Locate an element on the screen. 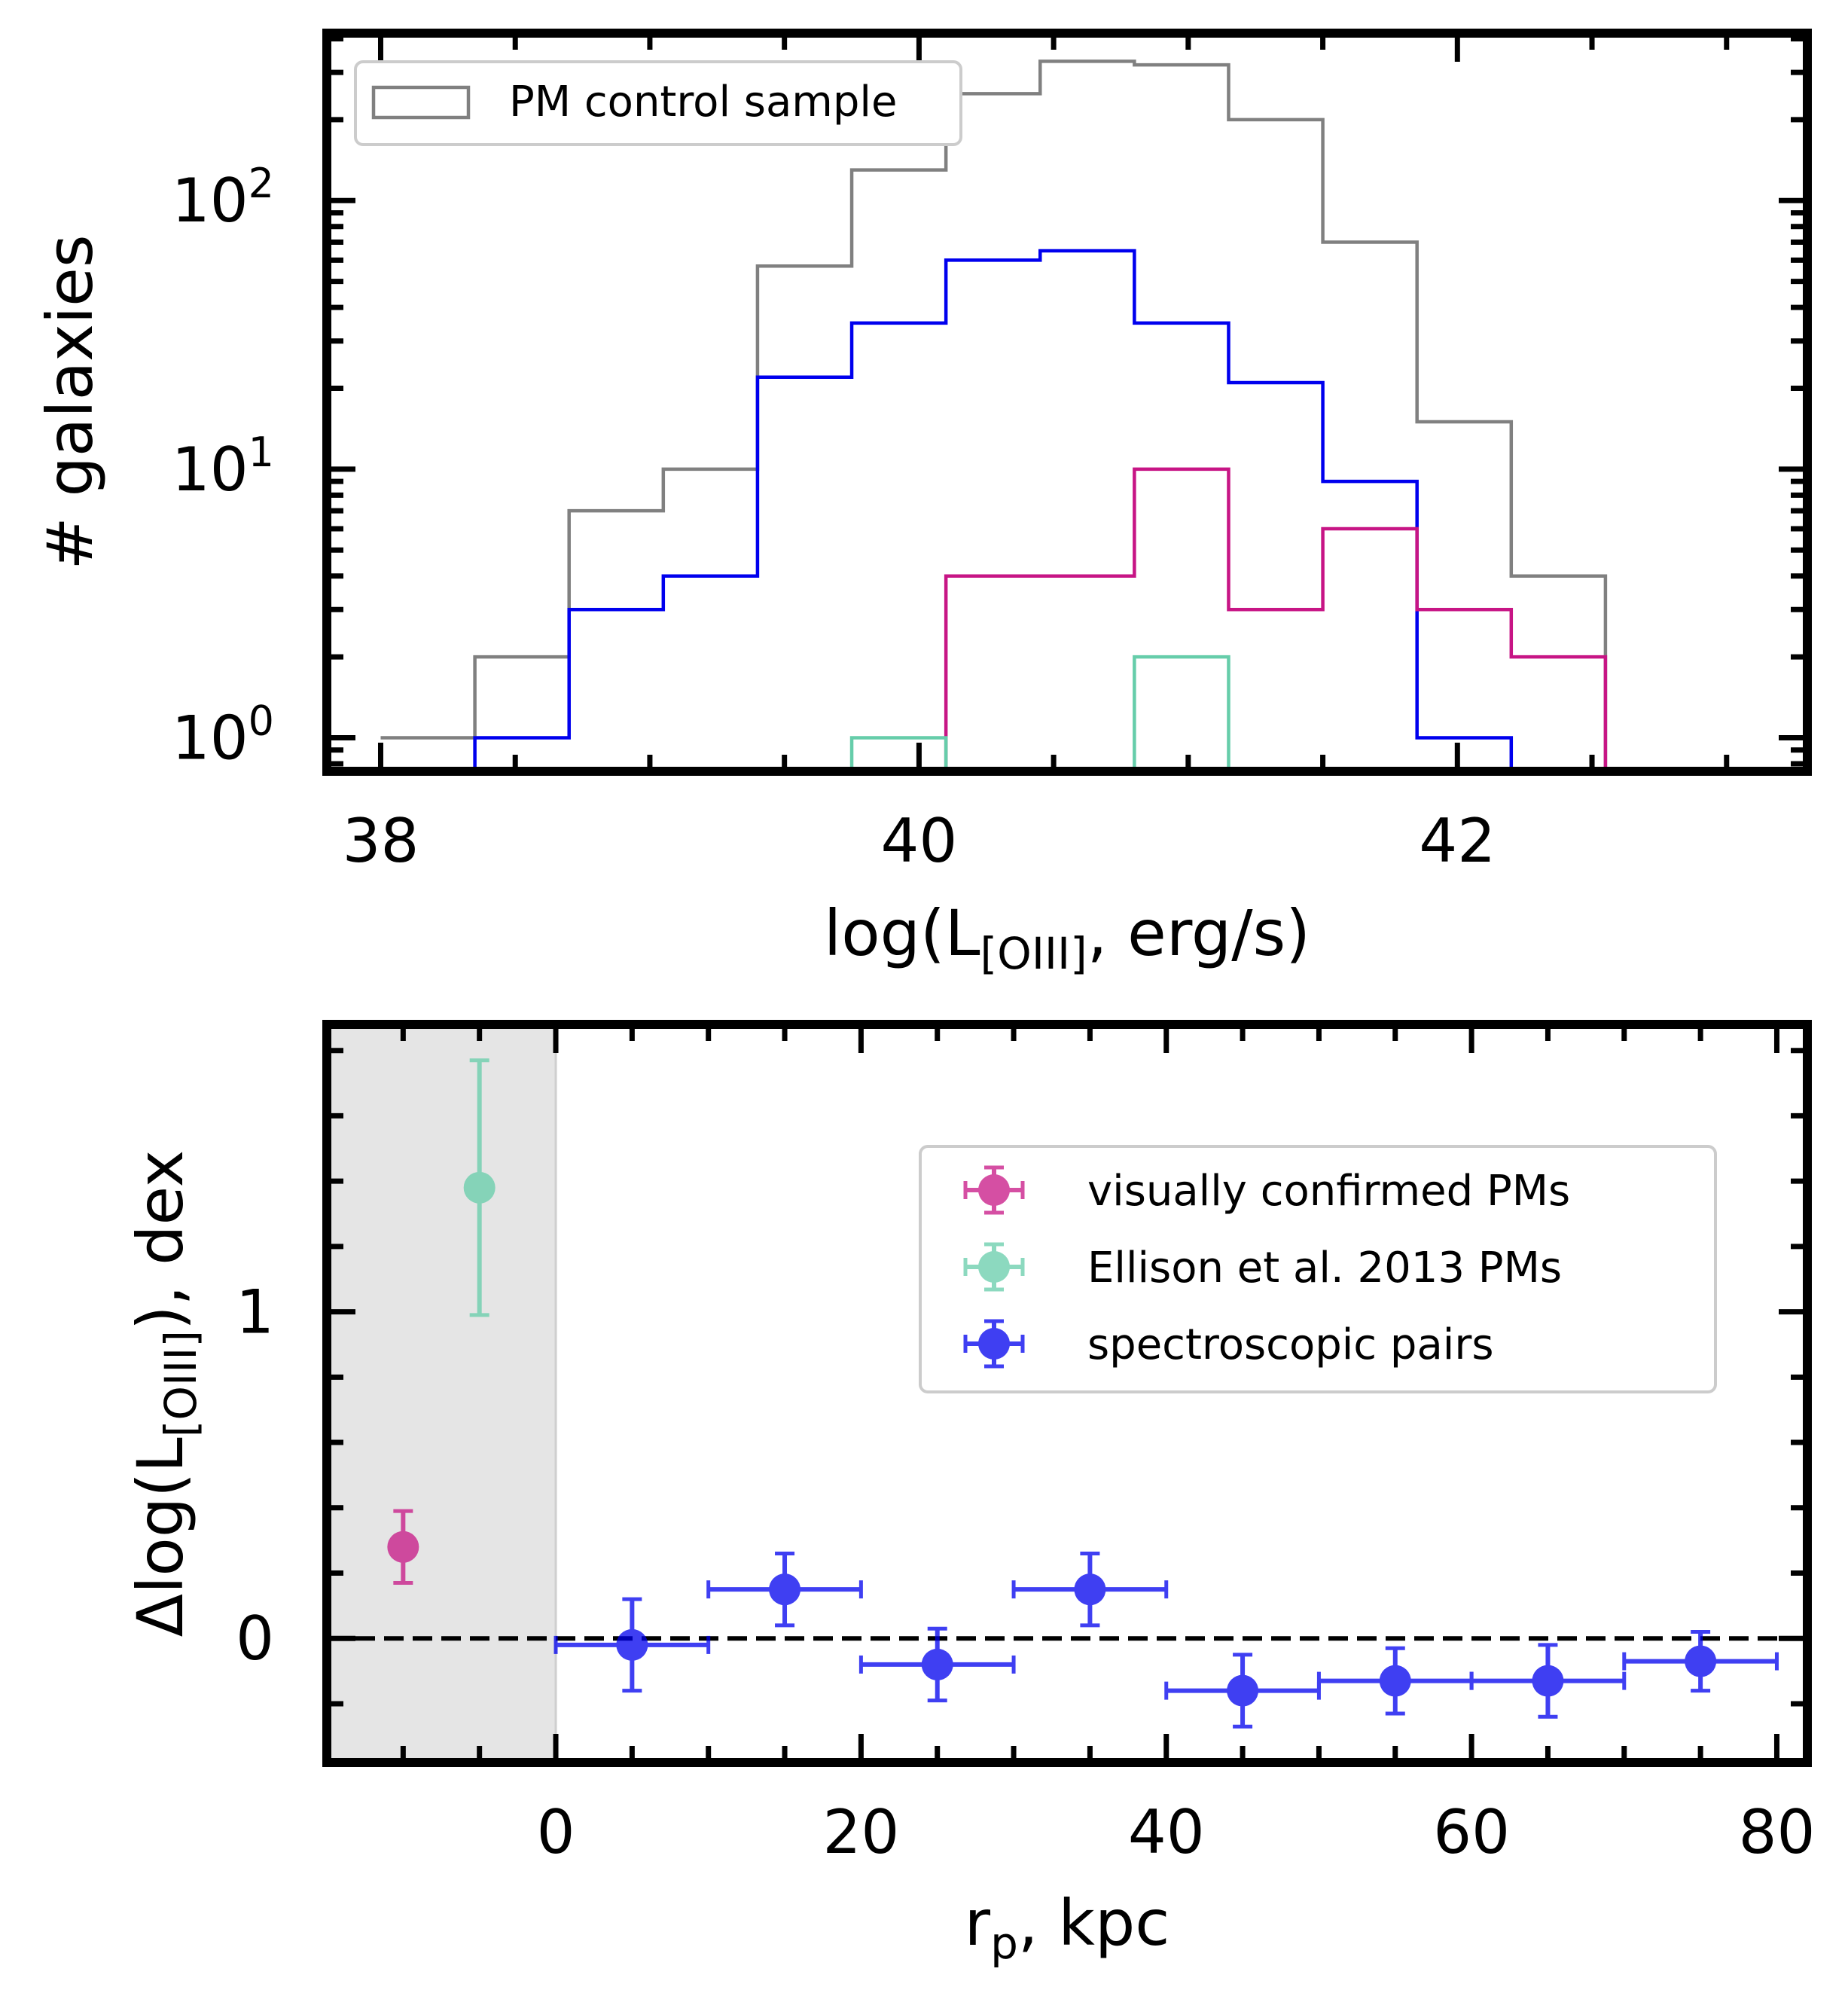 The height and width of the screenshot is (1993, 1848). legend: PM control sample is located at coordinates (658, 103).